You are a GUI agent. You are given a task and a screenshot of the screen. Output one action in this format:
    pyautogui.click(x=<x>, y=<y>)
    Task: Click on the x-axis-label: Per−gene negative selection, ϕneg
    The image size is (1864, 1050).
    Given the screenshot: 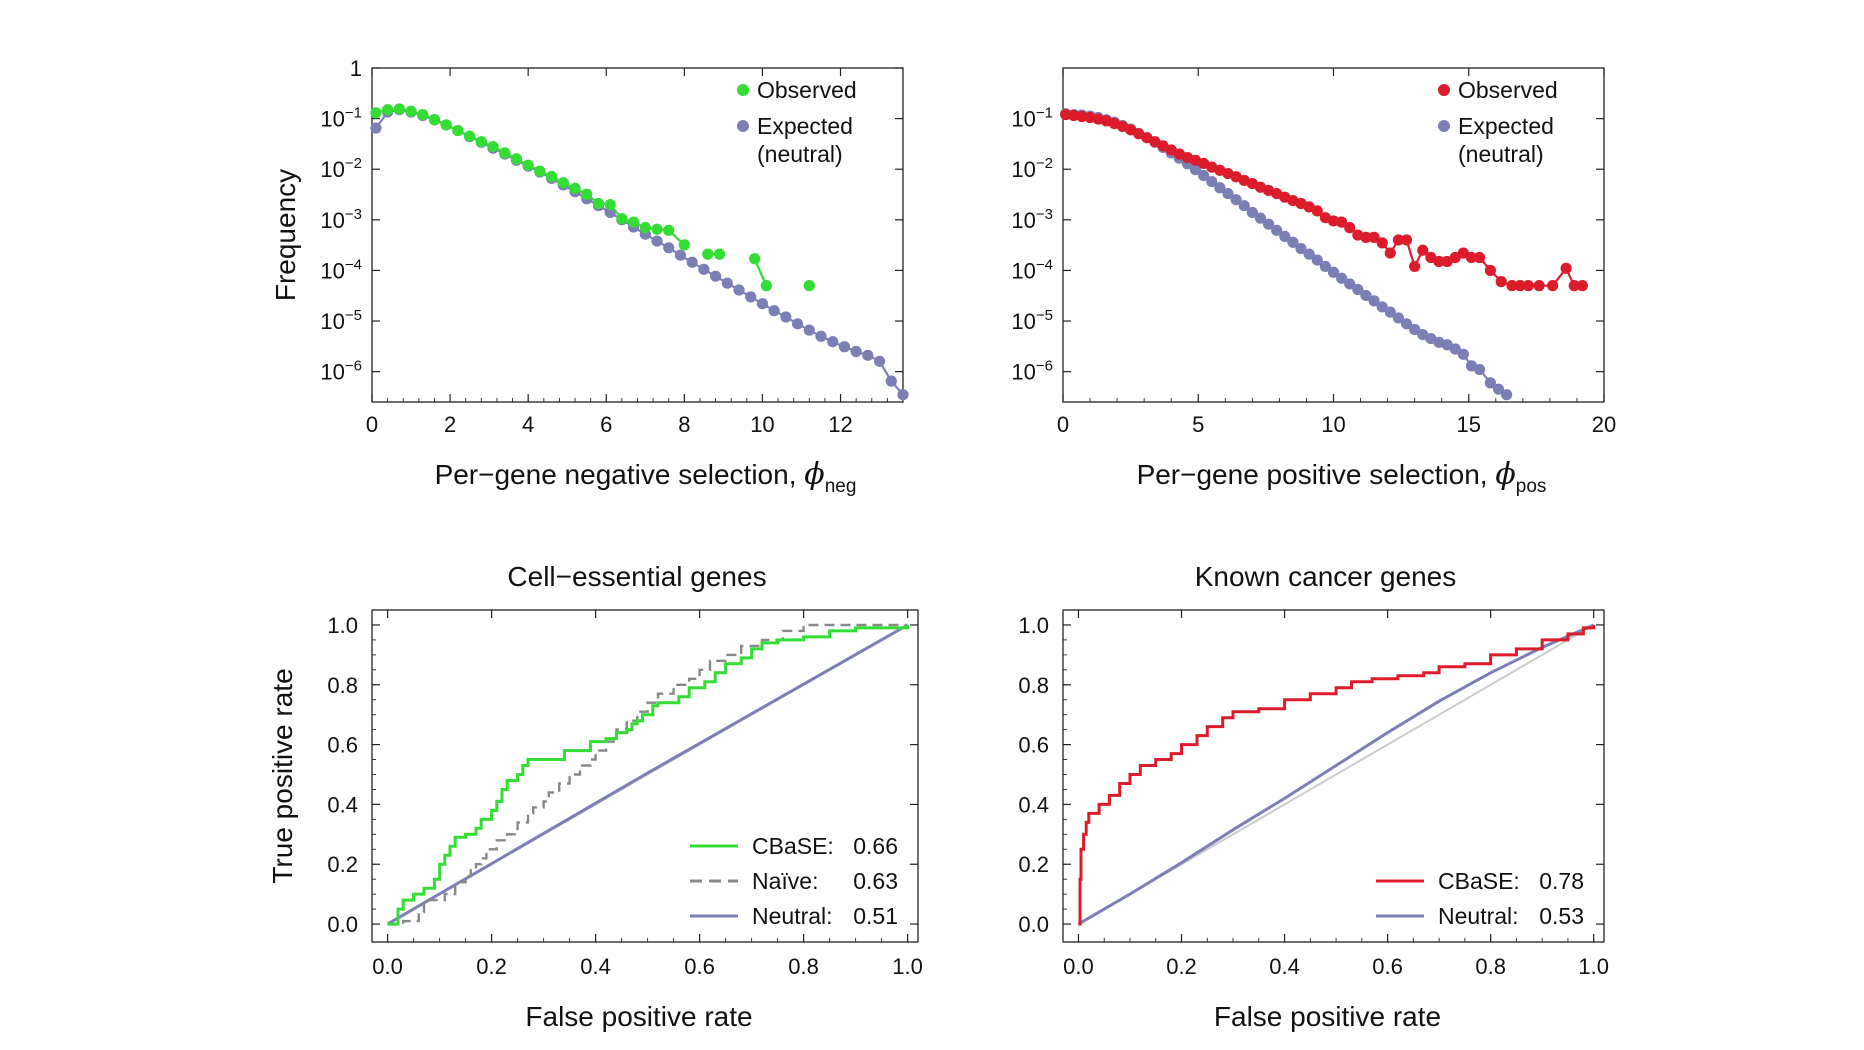 What is the action you would take?
    pyautogui.click(x=646, y=477)
    